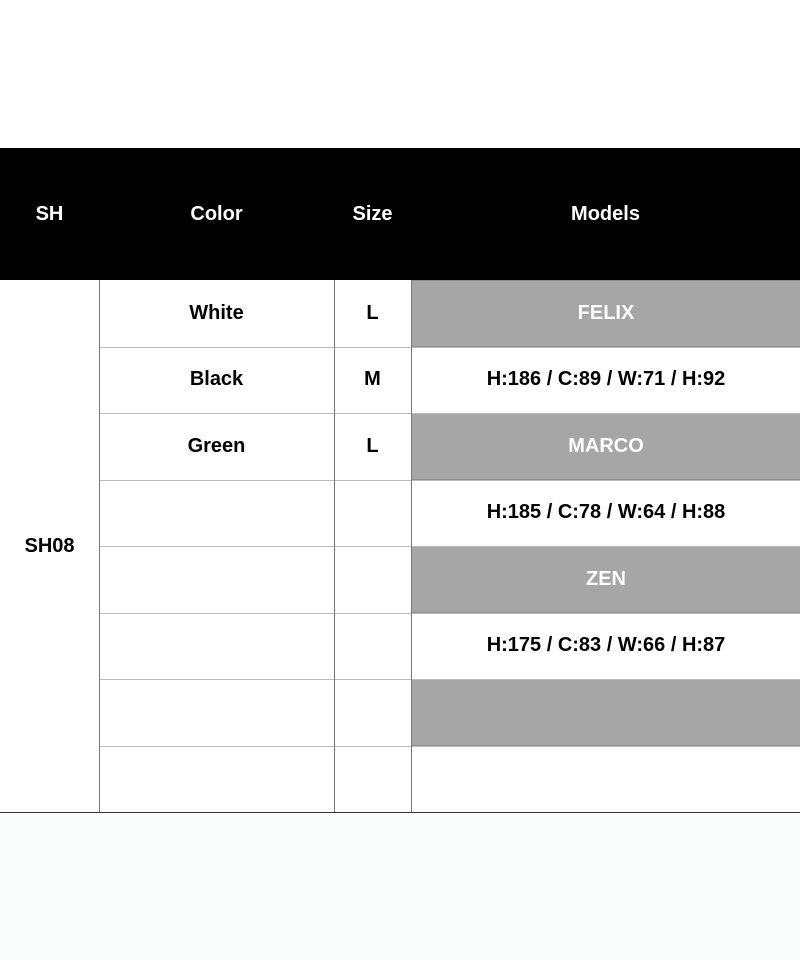  Describe the element at coordinates (216, 445) in the screenshot. I see `color-cell: Green` at that location.